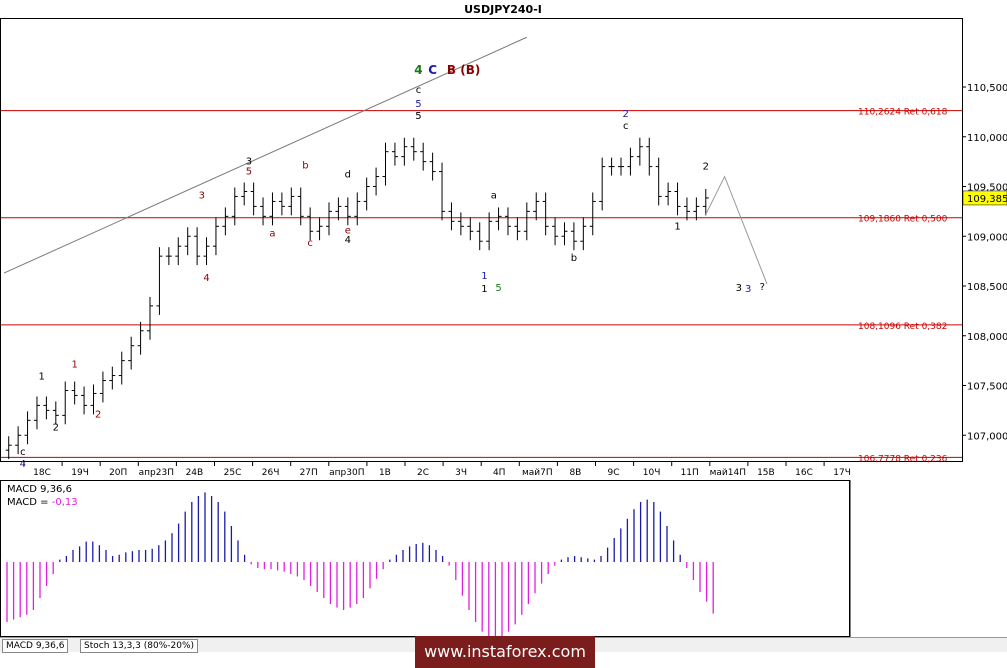 This screenshot has width=1007, height=668. Describe the element at coordinates (451, 70) in the screenshot. I see `wave-header-label: B` at that location.